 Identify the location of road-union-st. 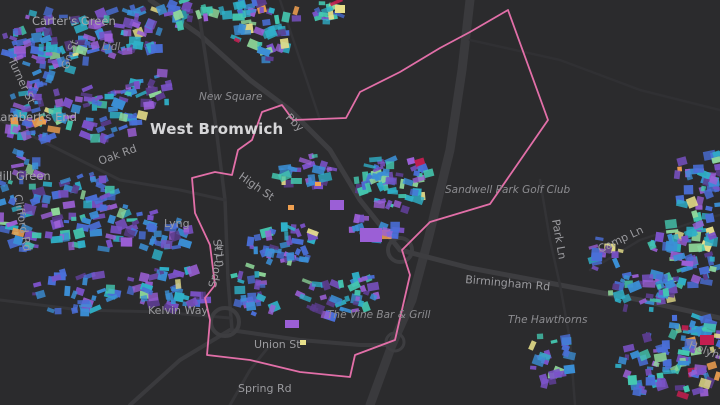
(261, 366).